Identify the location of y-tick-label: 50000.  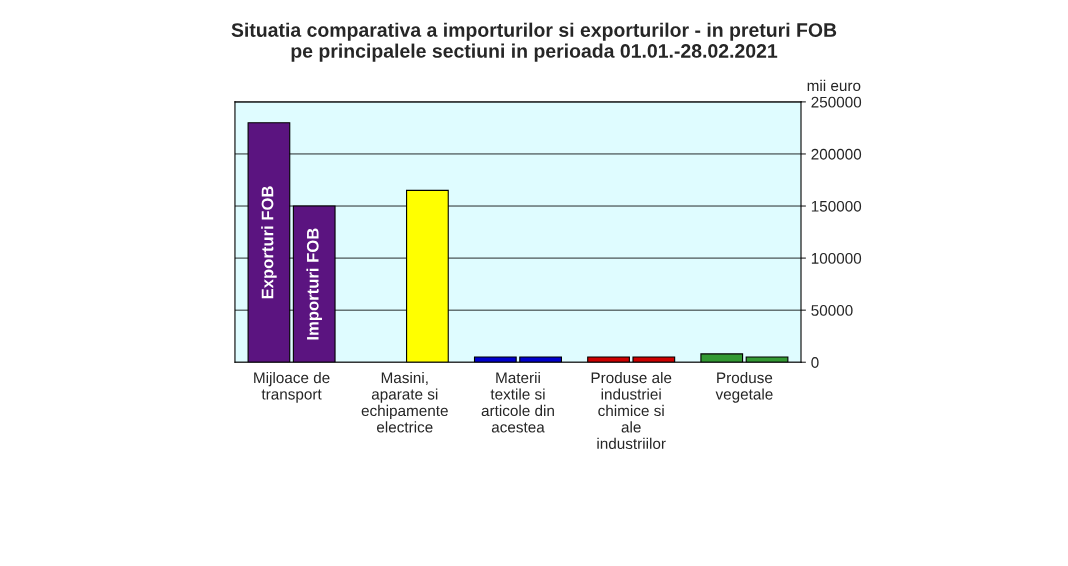
(832, 310).